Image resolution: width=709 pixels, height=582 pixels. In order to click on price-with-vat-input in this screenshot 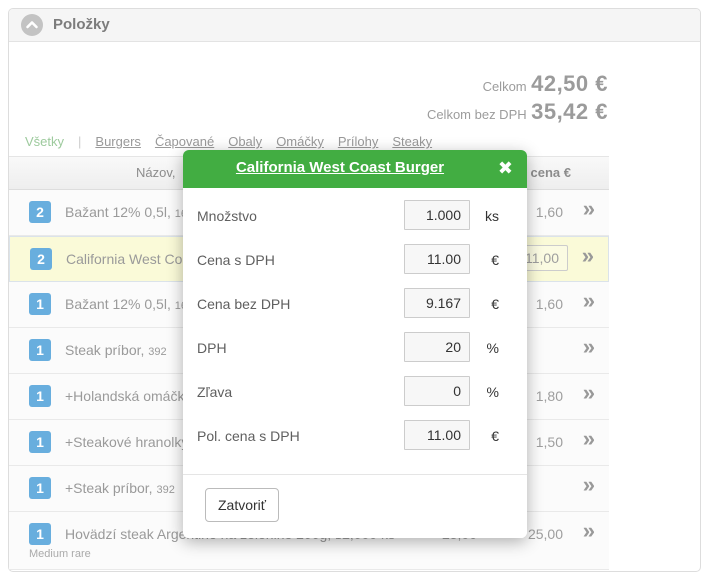, I will do `click(437, 259)`.